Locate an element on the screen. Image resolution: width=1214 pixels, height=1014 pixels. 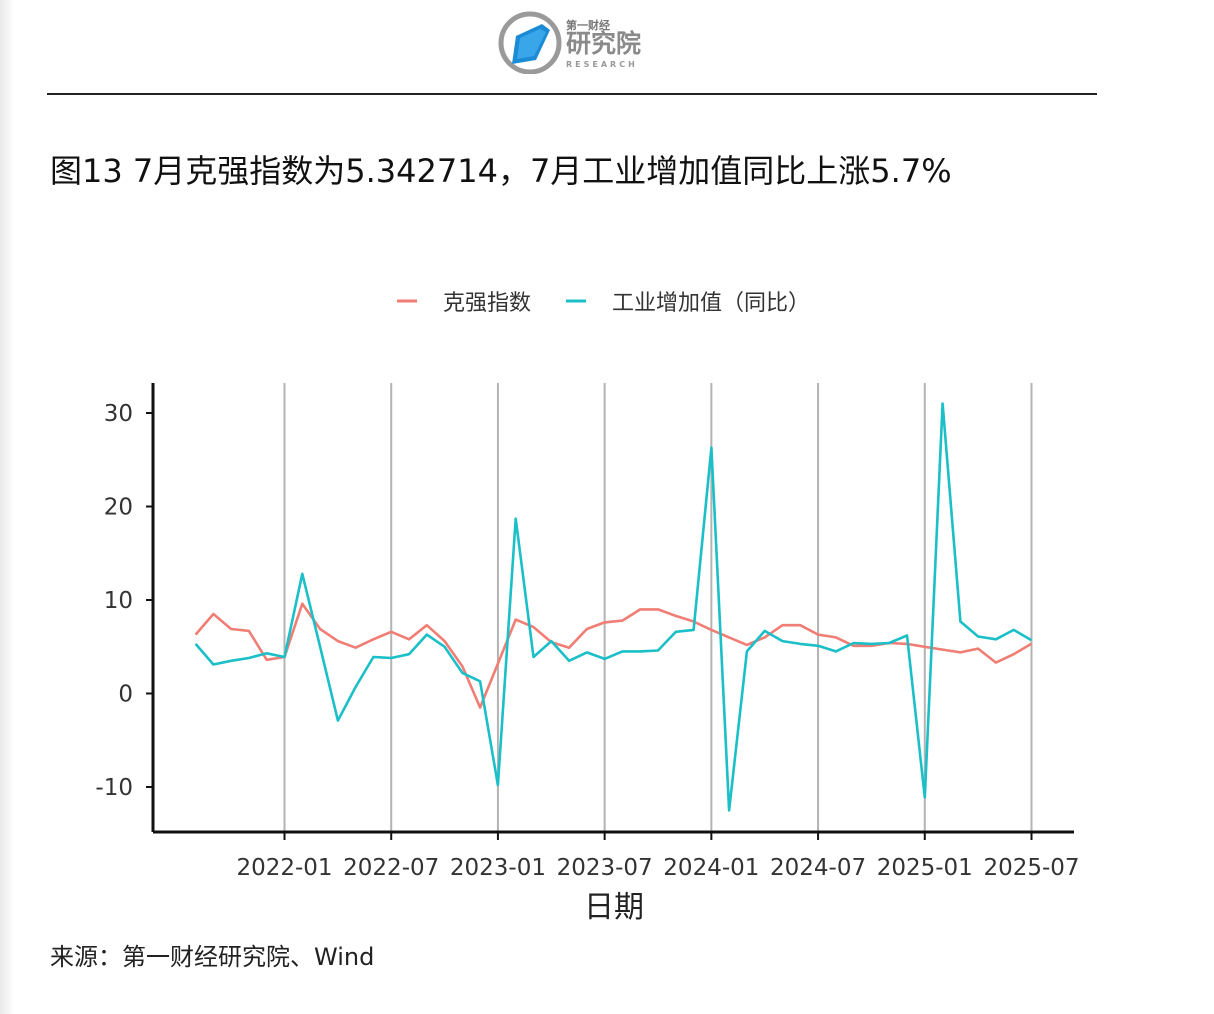
x-tick-label: 2023-07 is located at coordinates (605, 868).